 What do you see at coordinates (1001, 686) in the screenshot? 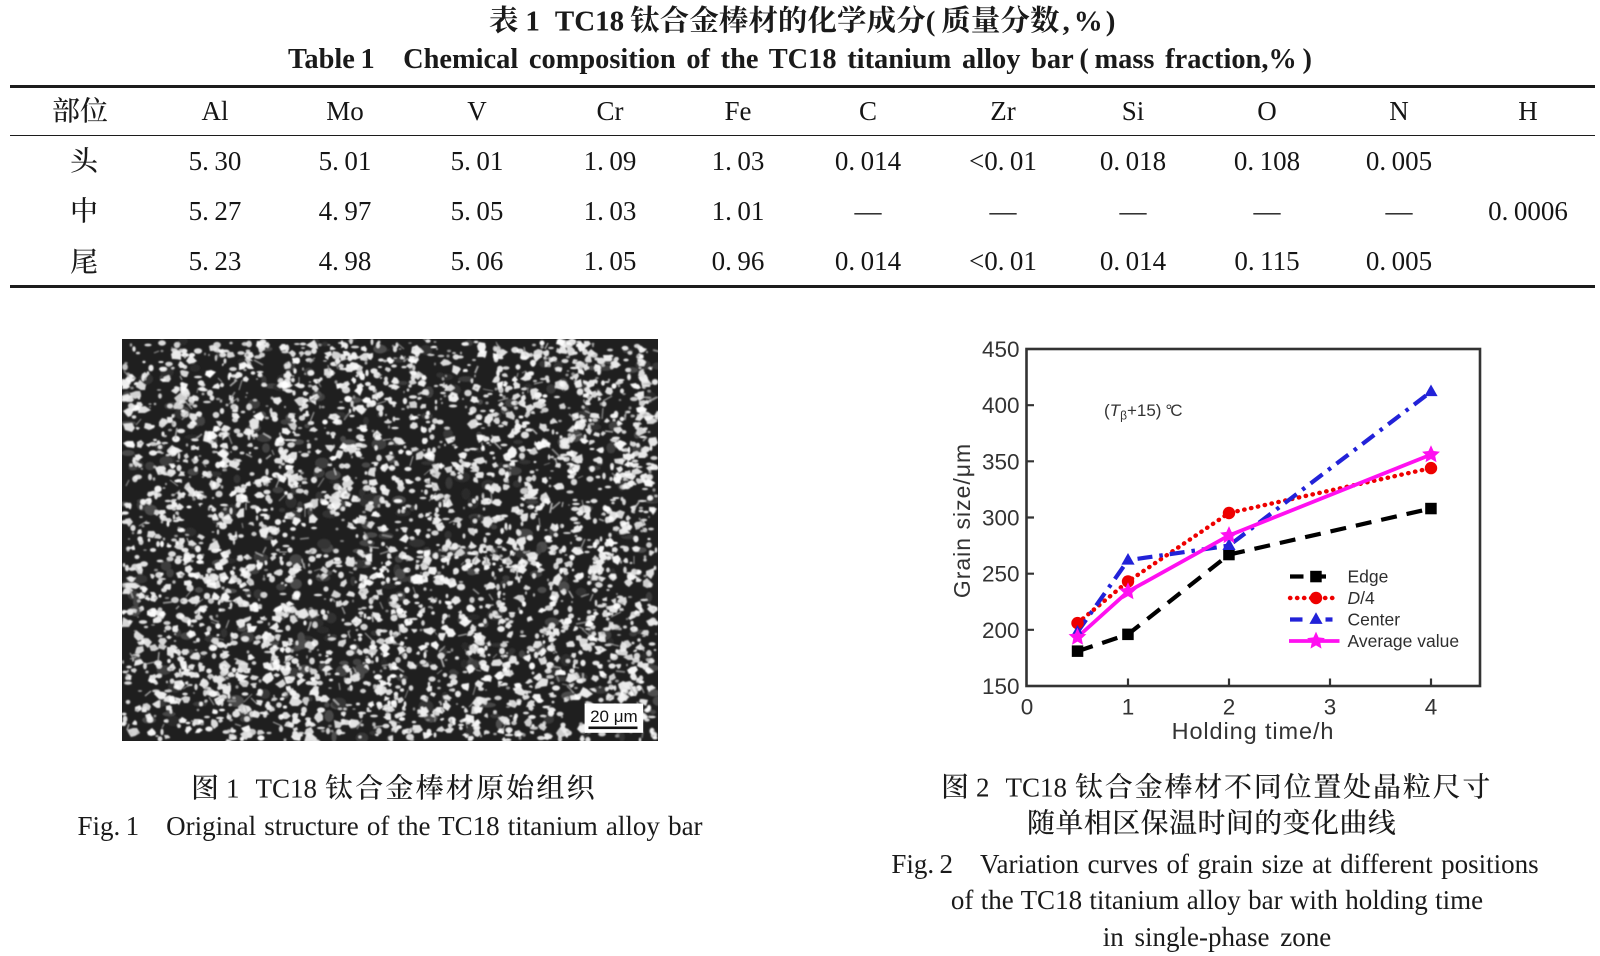
I see `svg-text: 150` at bounding box center [1001, 686].